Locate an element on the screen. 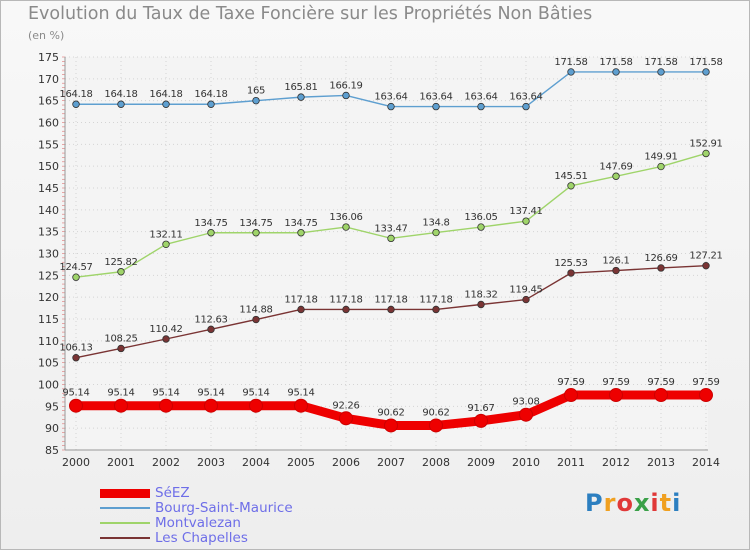 This screenshot has width=750, height=550. y-tick-label: 145 is located at coordinates (48, 188).